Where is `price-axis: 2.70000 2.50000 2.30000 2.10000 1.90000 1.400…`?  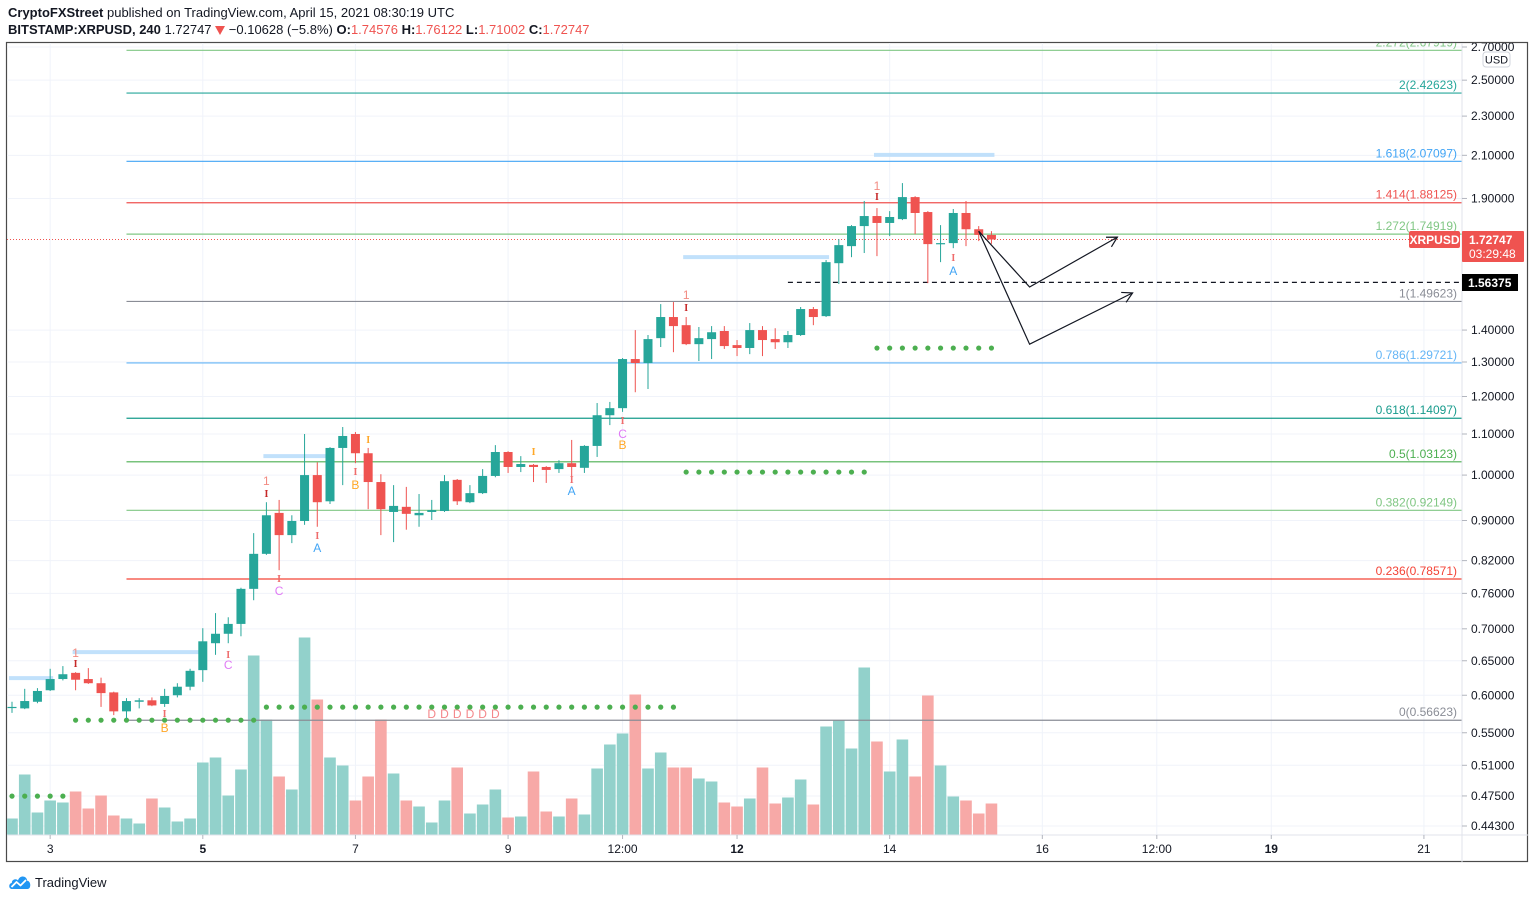
price-axis: 2.70000 2.50000 2.30000 2.10000 1.90000 1.400… is located at coordinates (1488, 436).